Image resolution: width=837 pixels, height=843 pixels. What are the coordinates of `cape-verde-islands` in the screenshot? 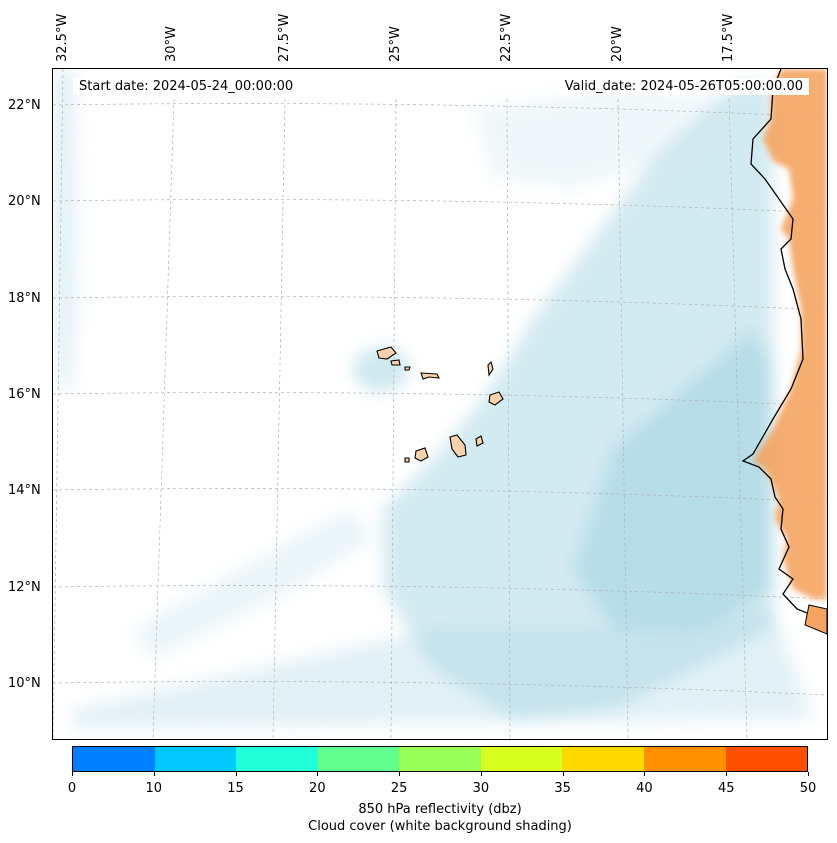 It's located at (440, 404).